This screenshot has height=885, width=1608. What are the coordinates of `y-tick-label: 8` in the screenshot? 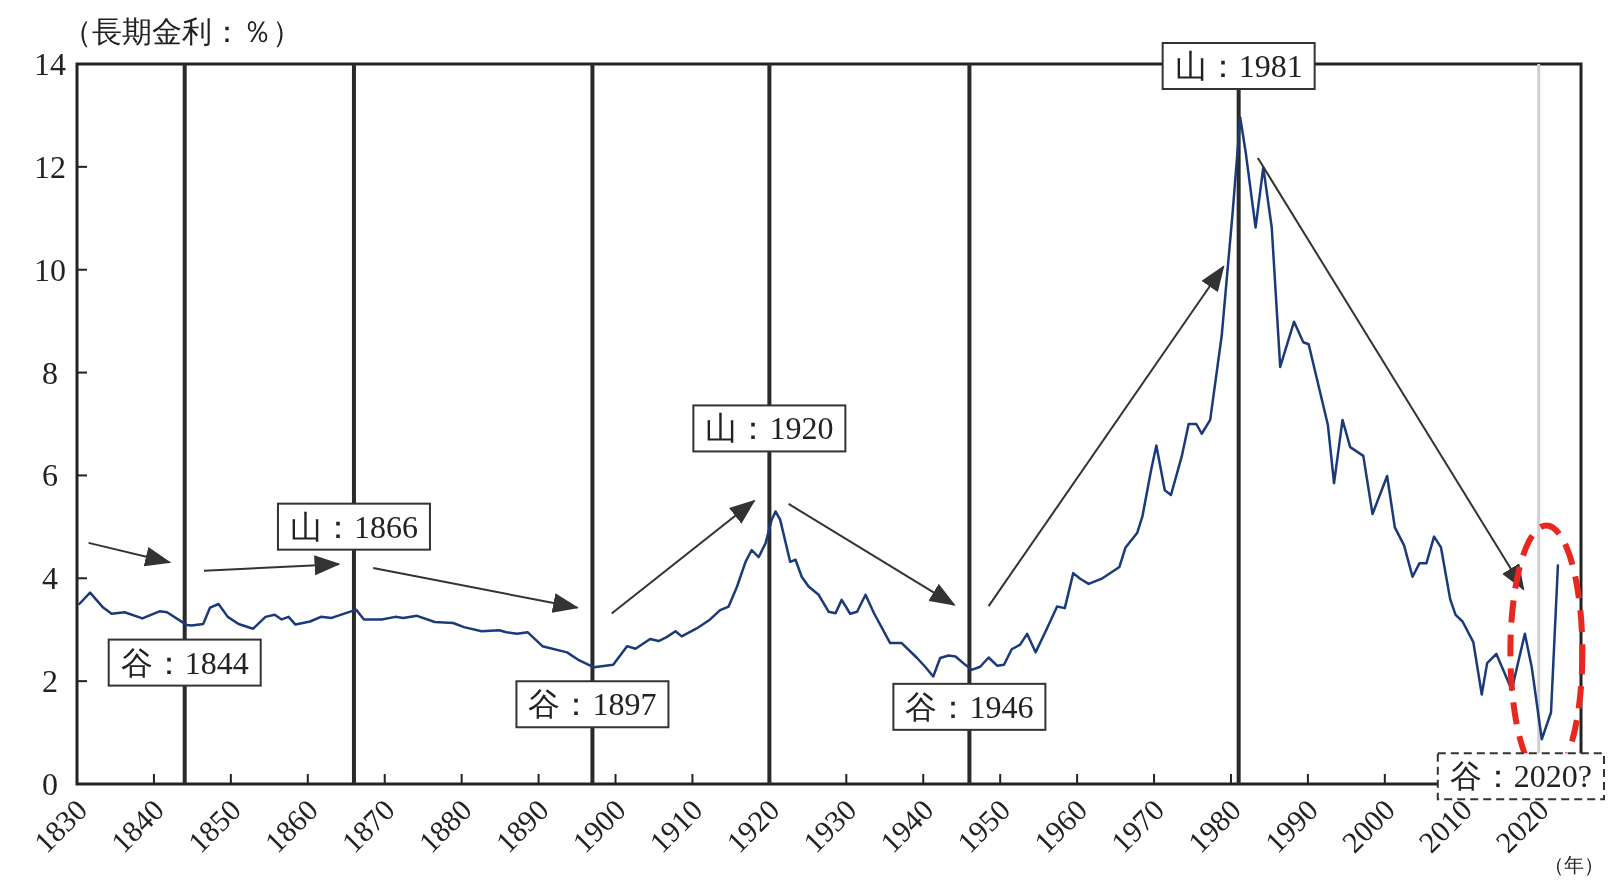 It's located at (50, 372).